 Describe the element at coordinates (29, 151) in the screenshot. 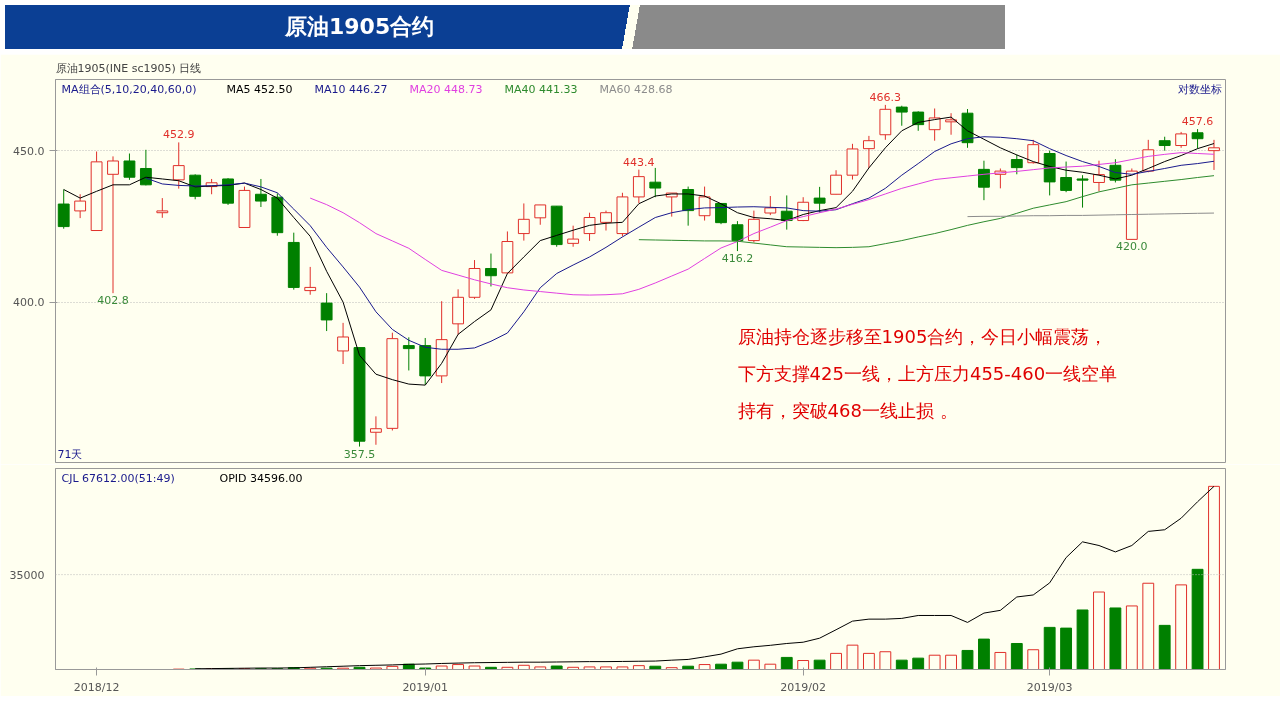

I see `y-tick-label: 450.0` at that location.